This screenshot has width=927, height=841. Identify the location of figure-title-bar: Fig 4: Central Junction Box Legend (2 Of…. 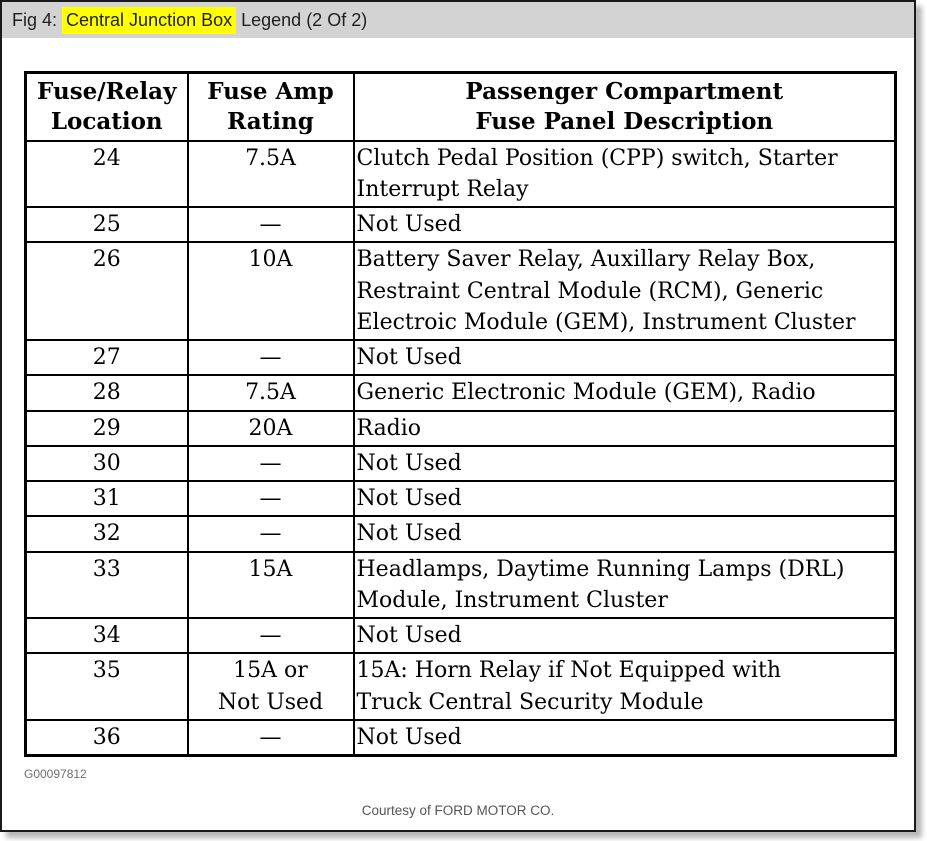
(458, 20).